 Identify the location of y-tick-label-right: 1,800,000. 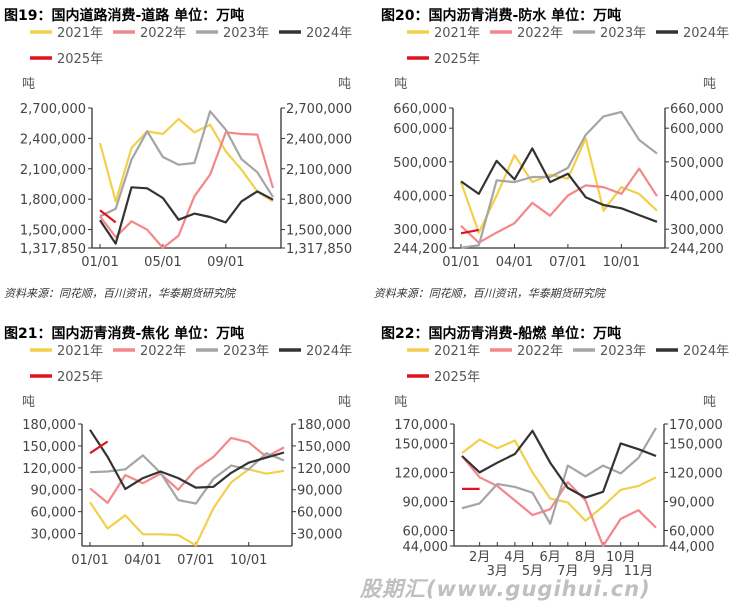
(319, 200).